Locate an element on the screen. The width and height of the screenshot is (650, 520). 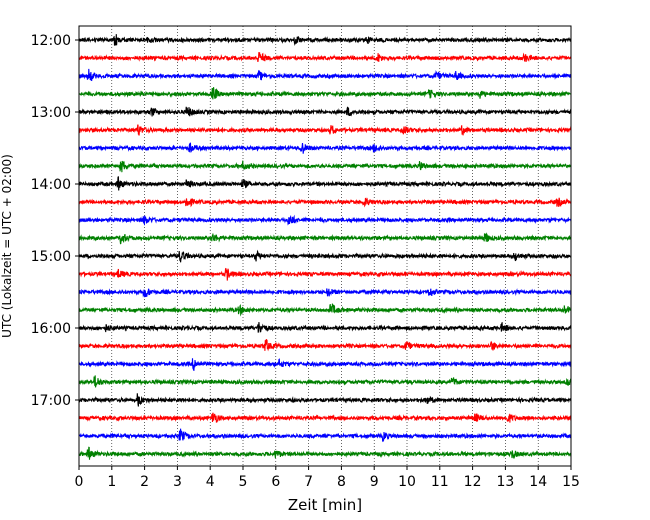
y-tick-label: 15:00 is located at coordinates (51, 257).